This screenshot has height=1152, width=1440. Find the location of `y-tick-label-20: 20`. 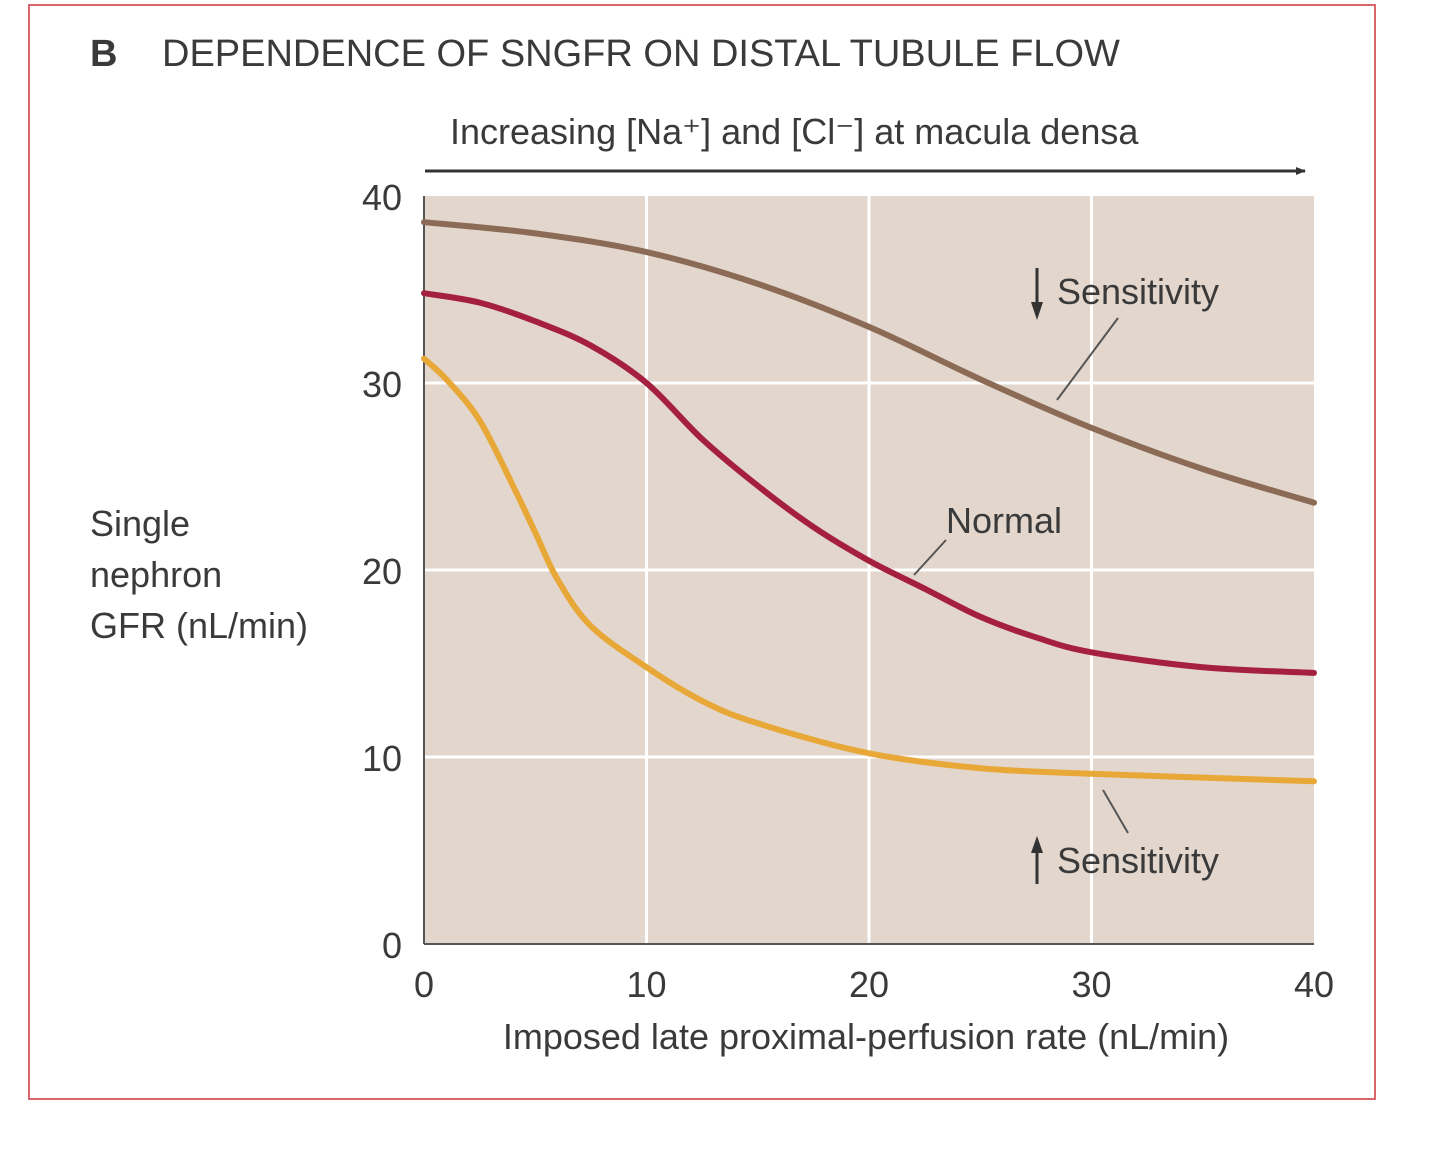

y-tick-label-20: 20 is located at coordinates (382, 571).